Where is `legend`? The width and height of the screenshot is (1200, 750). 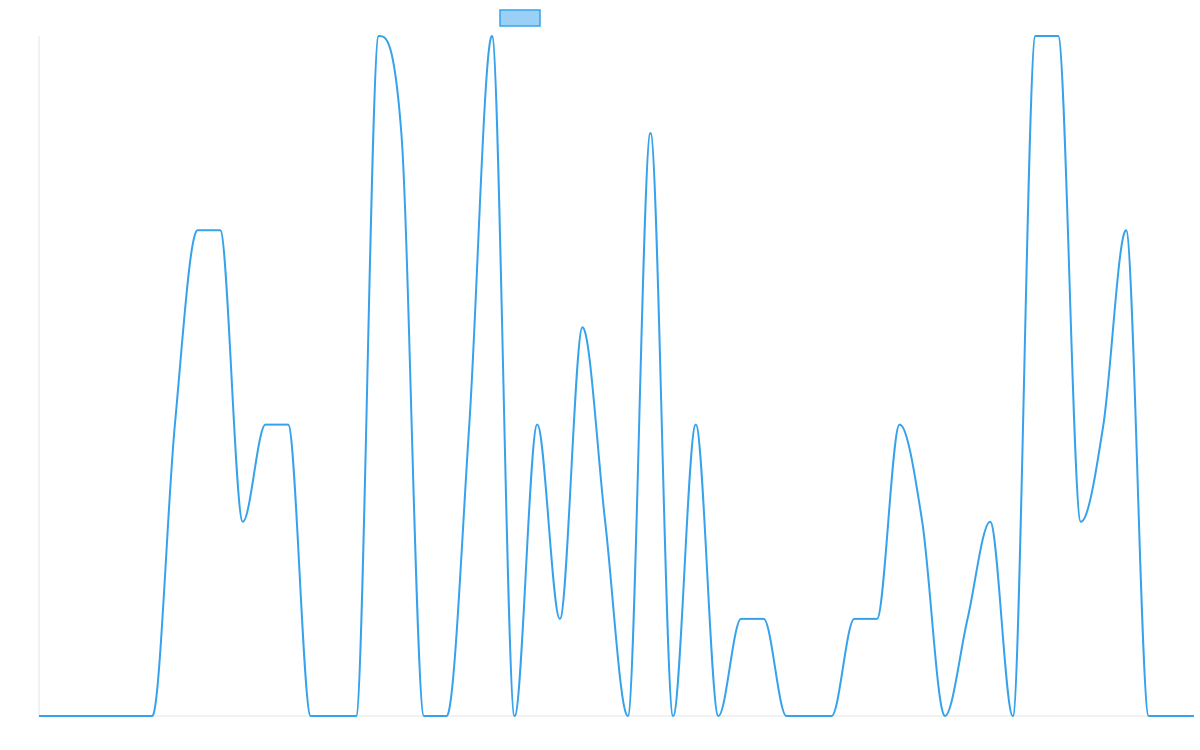 legend is located at coordinates (520, 18).